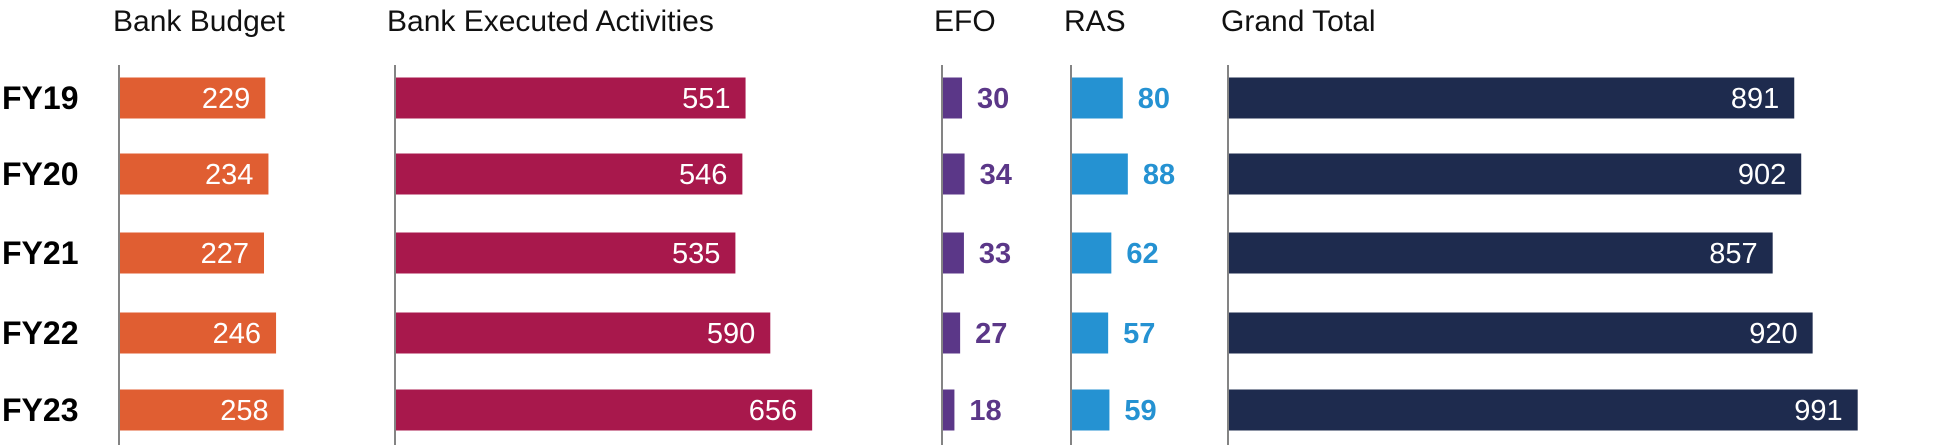 This screenshot has height=445, width=1933. What do you see at coordinates (1091, 410) in the screenshot?
I see `bar-ras-fy23` at bounding box center [1091, 410].